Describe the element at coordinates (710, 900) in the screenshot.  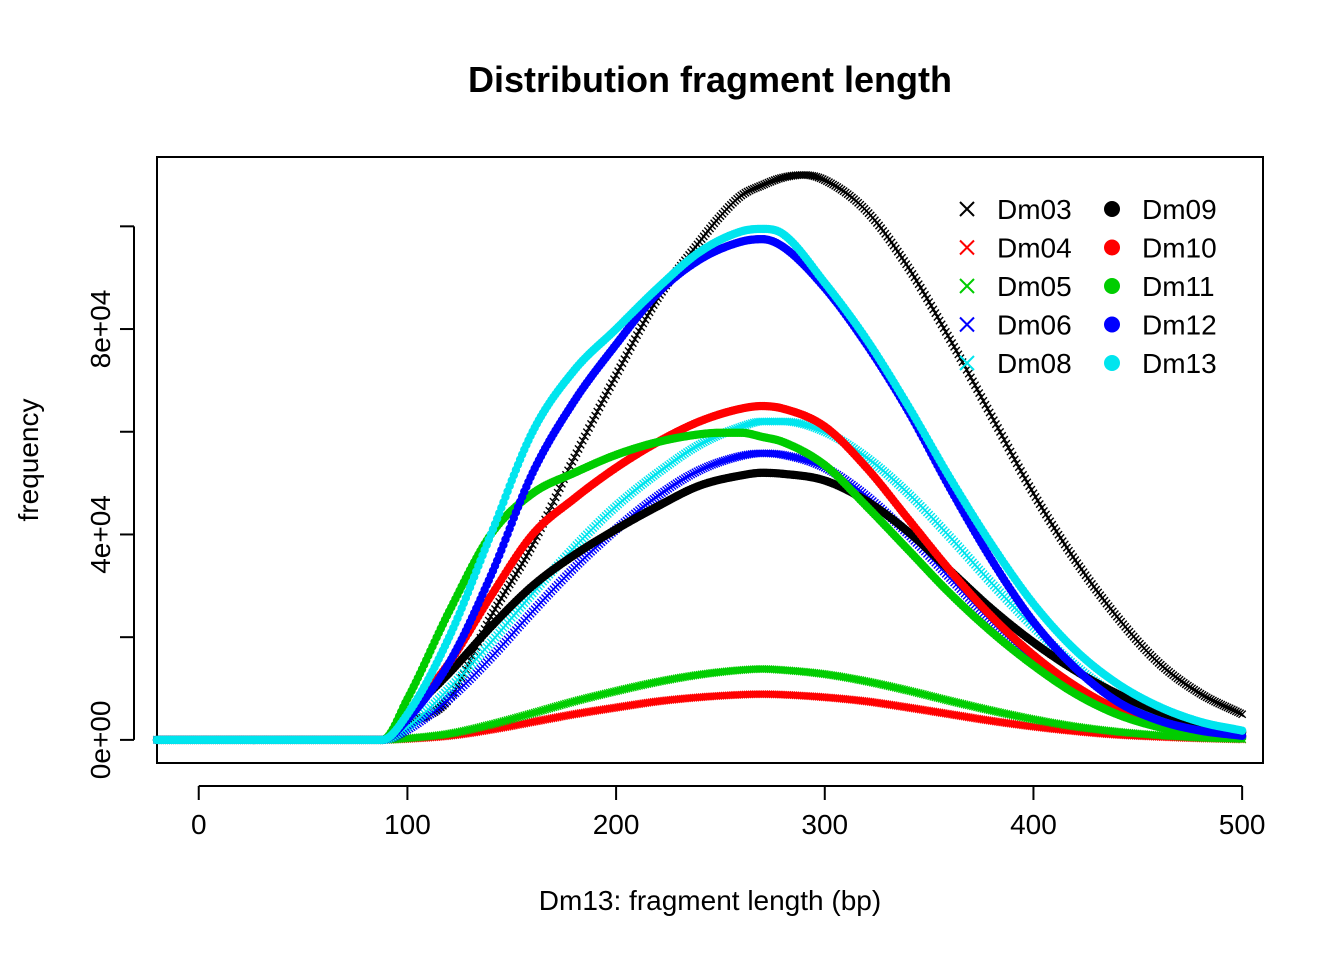
I see `x-axis-label: Dm13: fragment length (bp)` at that location.